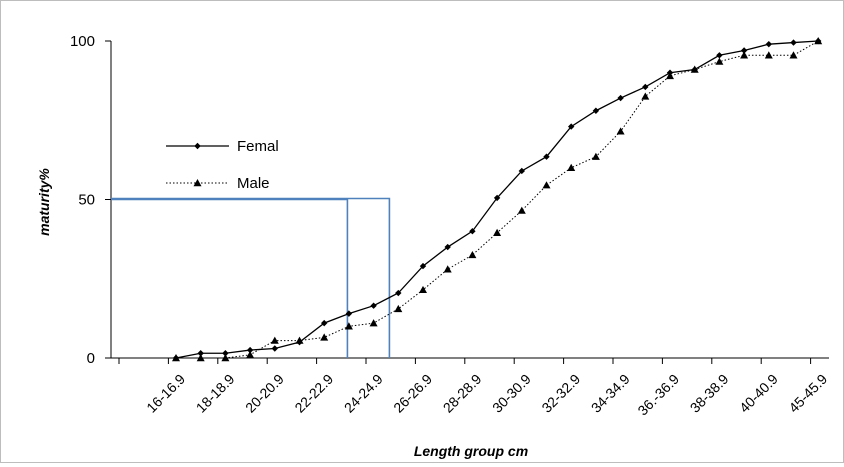  What do you see at coordinates (610, 393) in the screenshot?
I see `x-tick-label: 34-34.9` at bounding box center [610, 393].